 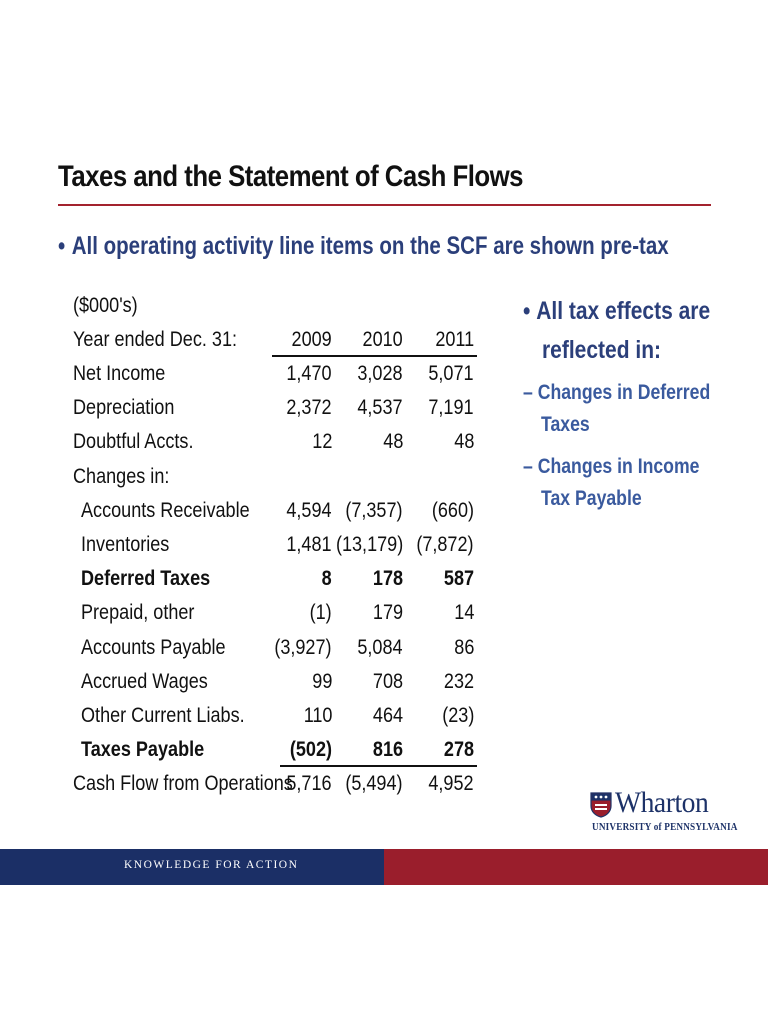 What do you see at coordinates (369, 544) in the screenshot?
I see `row-value-2010: (13,179)` at bounding box center [369, 544].